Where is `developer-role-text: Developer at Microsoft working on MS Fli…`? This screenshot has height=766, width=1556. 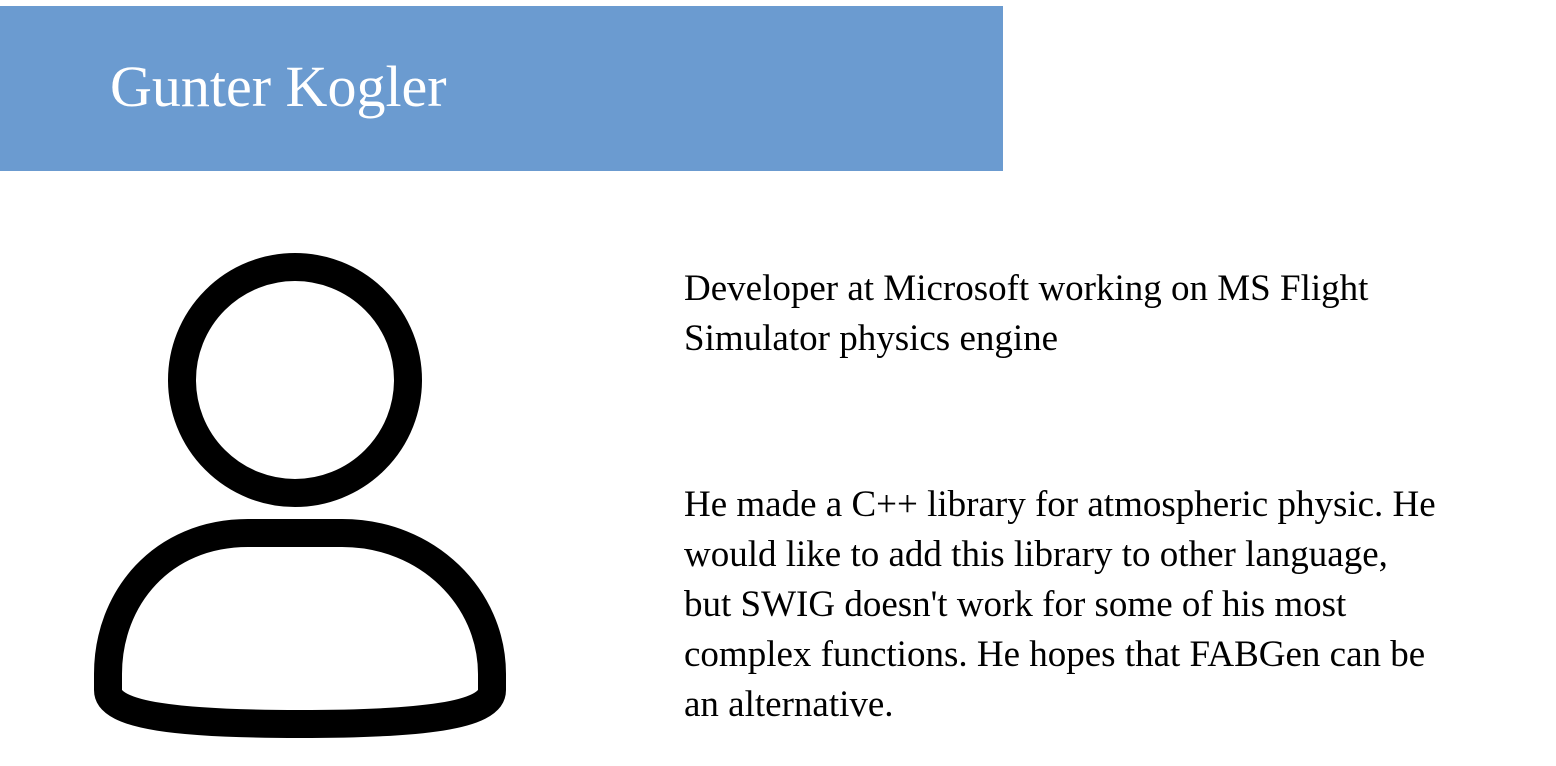 developer-role-text: Developer at Microsoft working on MS Fli… is located at coordinates (1026, 313).